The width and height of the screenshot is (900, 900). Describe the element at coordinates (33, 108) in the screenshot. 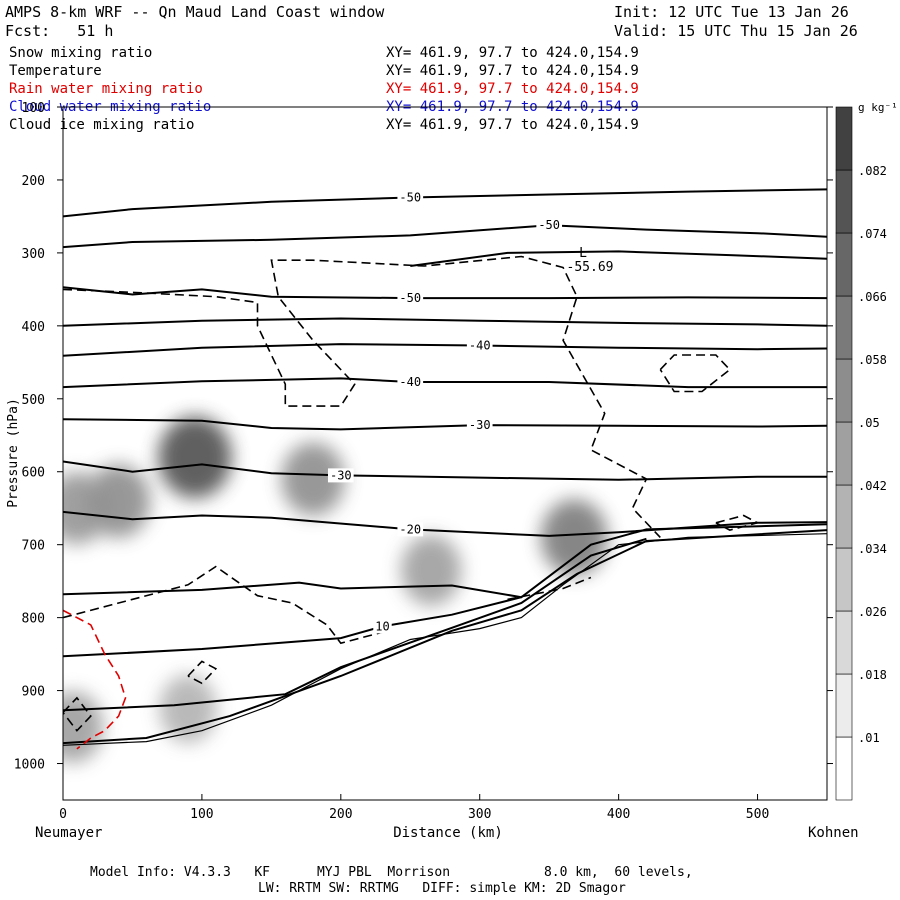

I see `y-tick-label: 100` at that location.